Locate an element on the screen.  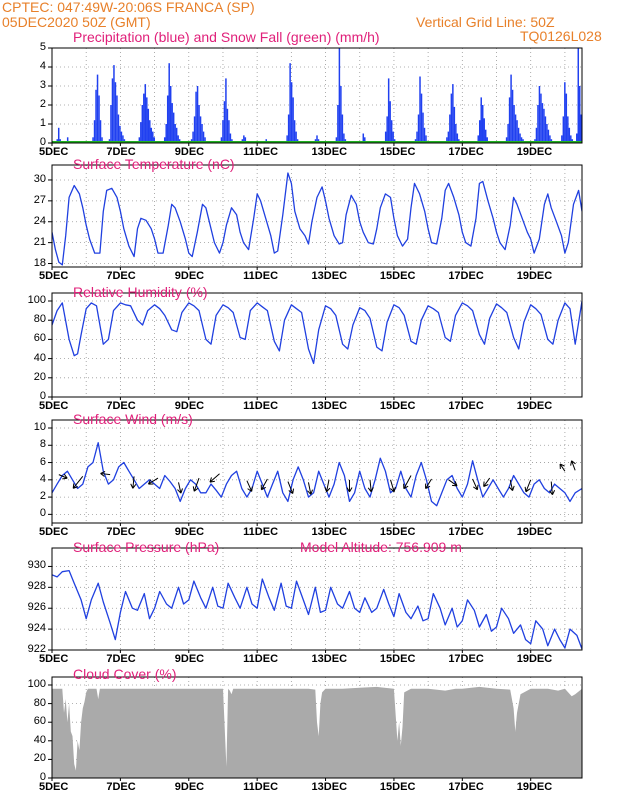
pres-ytick-label: 930 is located at coordinates (36, 565).